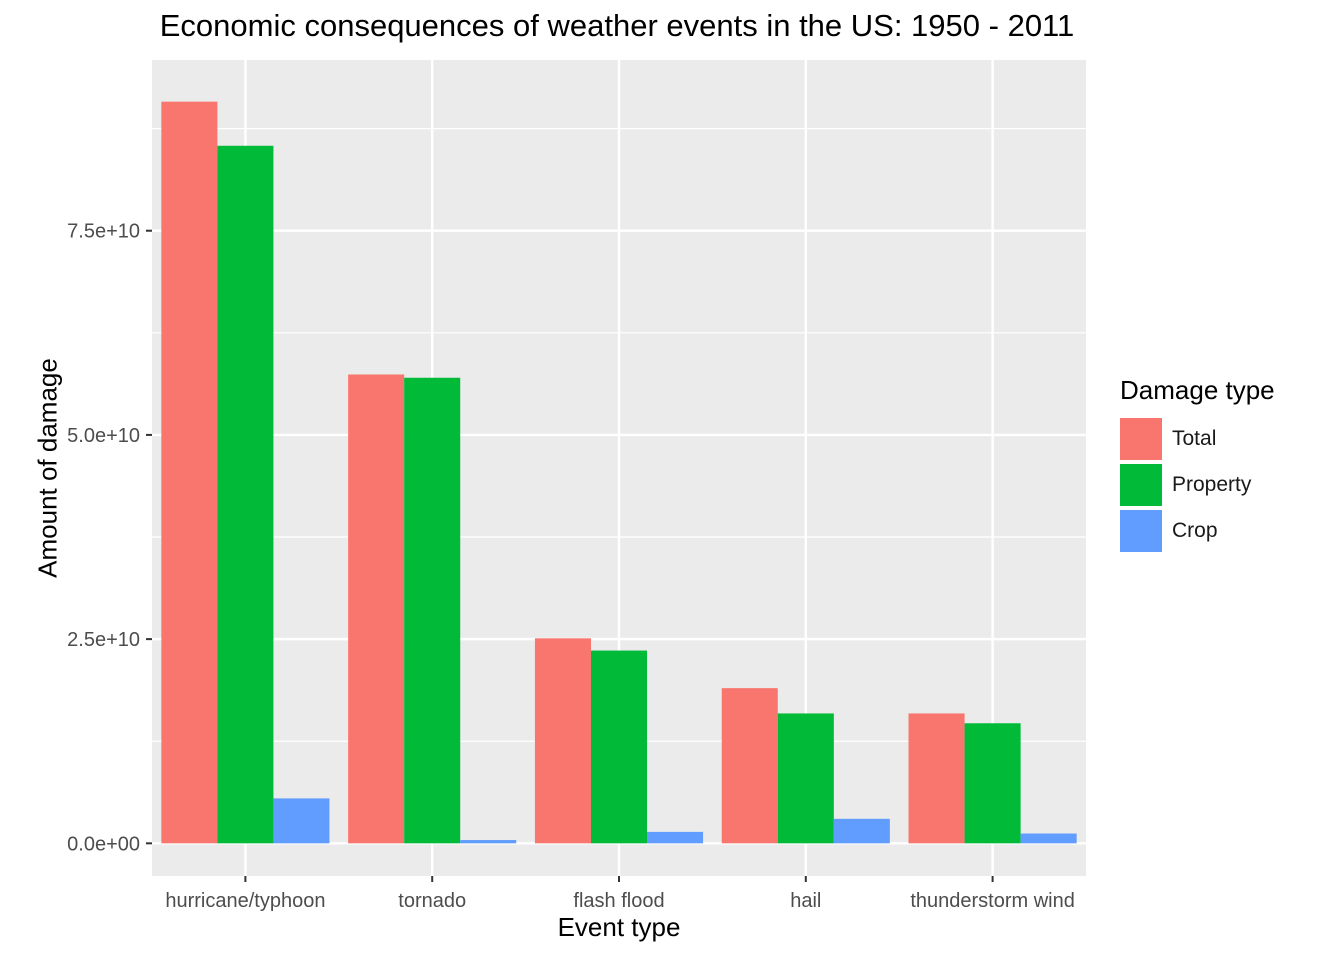 The image size is (1344, 960). What do you see at coordinates (432, 901) in the screenshot?
I see `x-tick-label: tornado` at bounding box center [432, 901].